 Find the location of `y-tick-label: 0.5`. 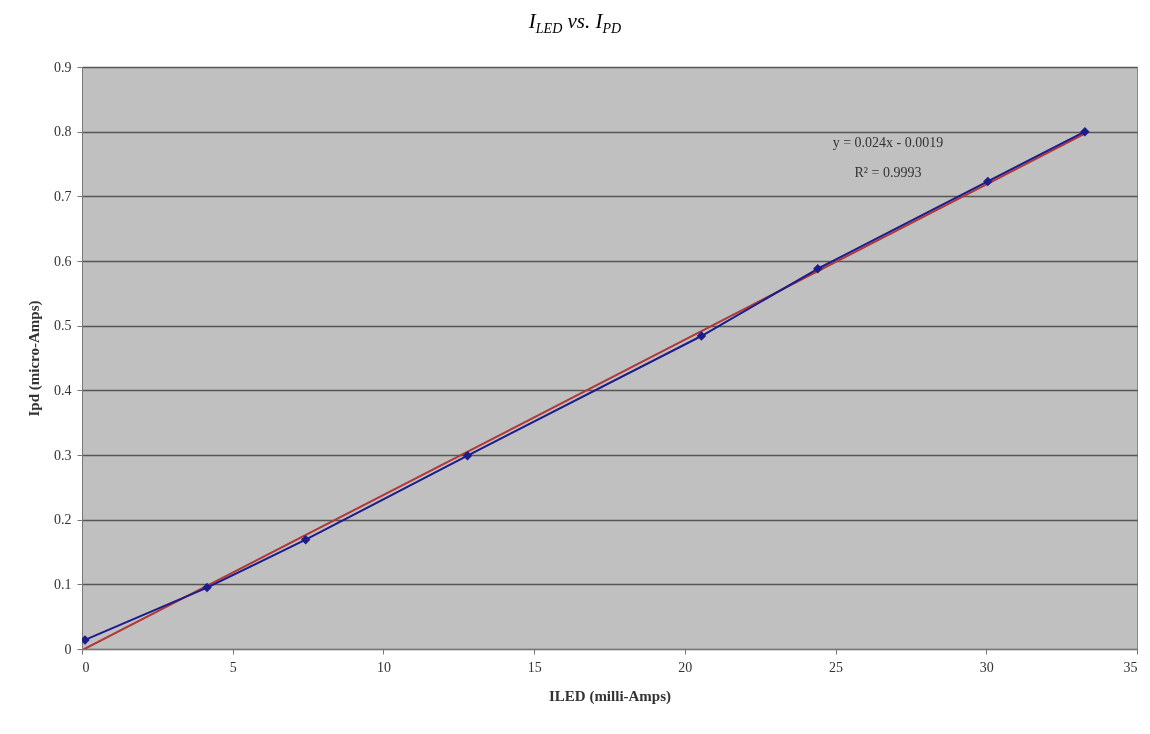

y-tick-label: 0.5 is located at coordinates (63, 326).